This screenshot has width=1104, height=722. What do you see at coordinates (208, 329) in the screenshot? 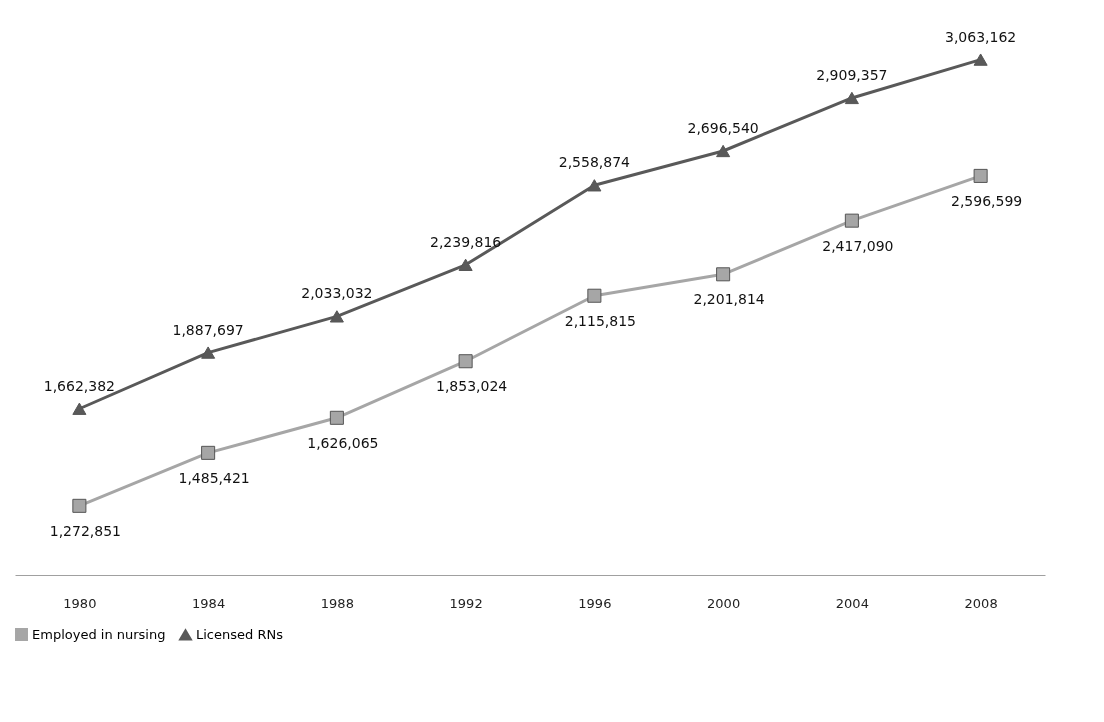
I see `data-label: 1,887,697` at bounding box center [208, 329].